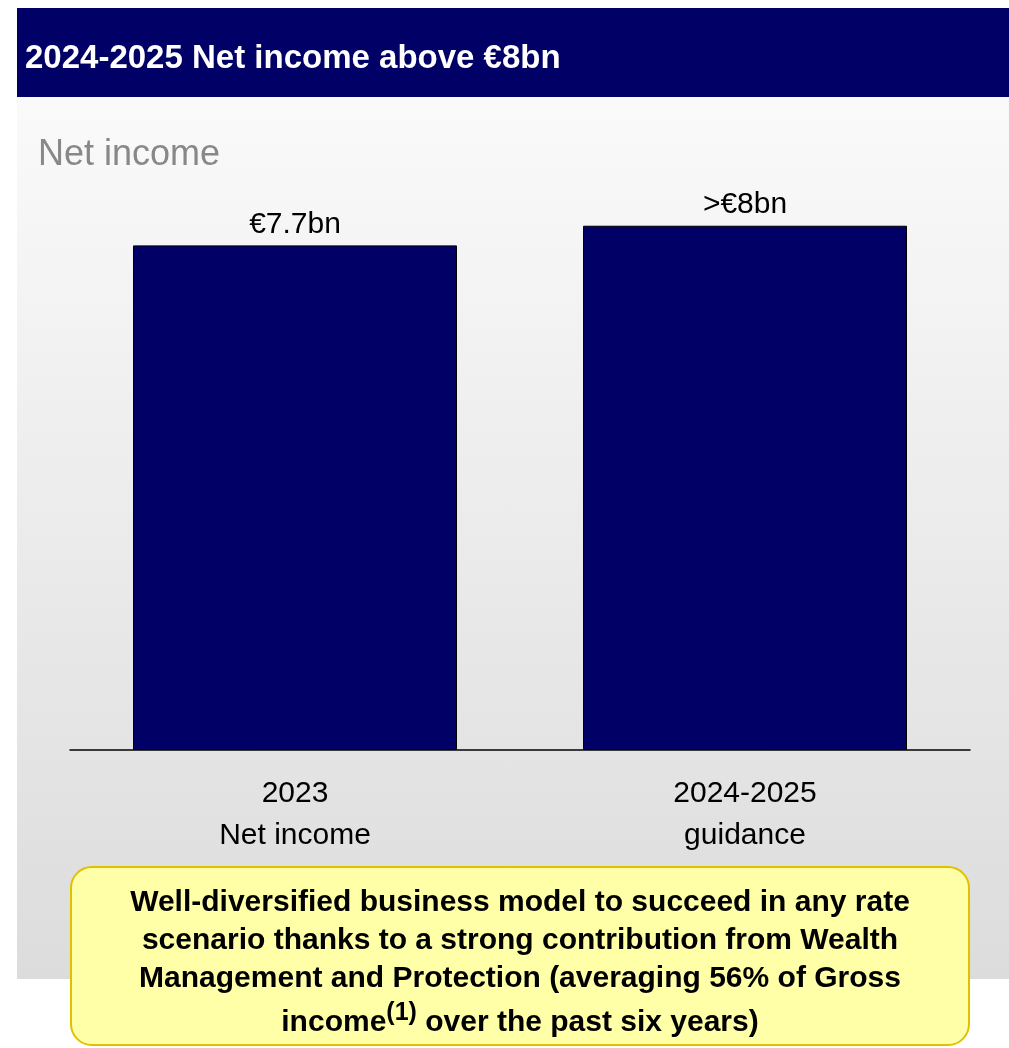  I want to click on x-tick-label: 2024-2025 guidance, so click(745, 812).